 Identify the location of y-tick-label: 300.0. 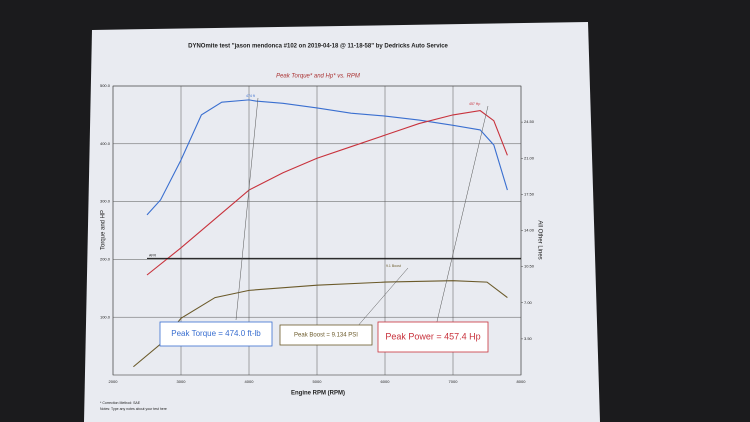
(105, 201).